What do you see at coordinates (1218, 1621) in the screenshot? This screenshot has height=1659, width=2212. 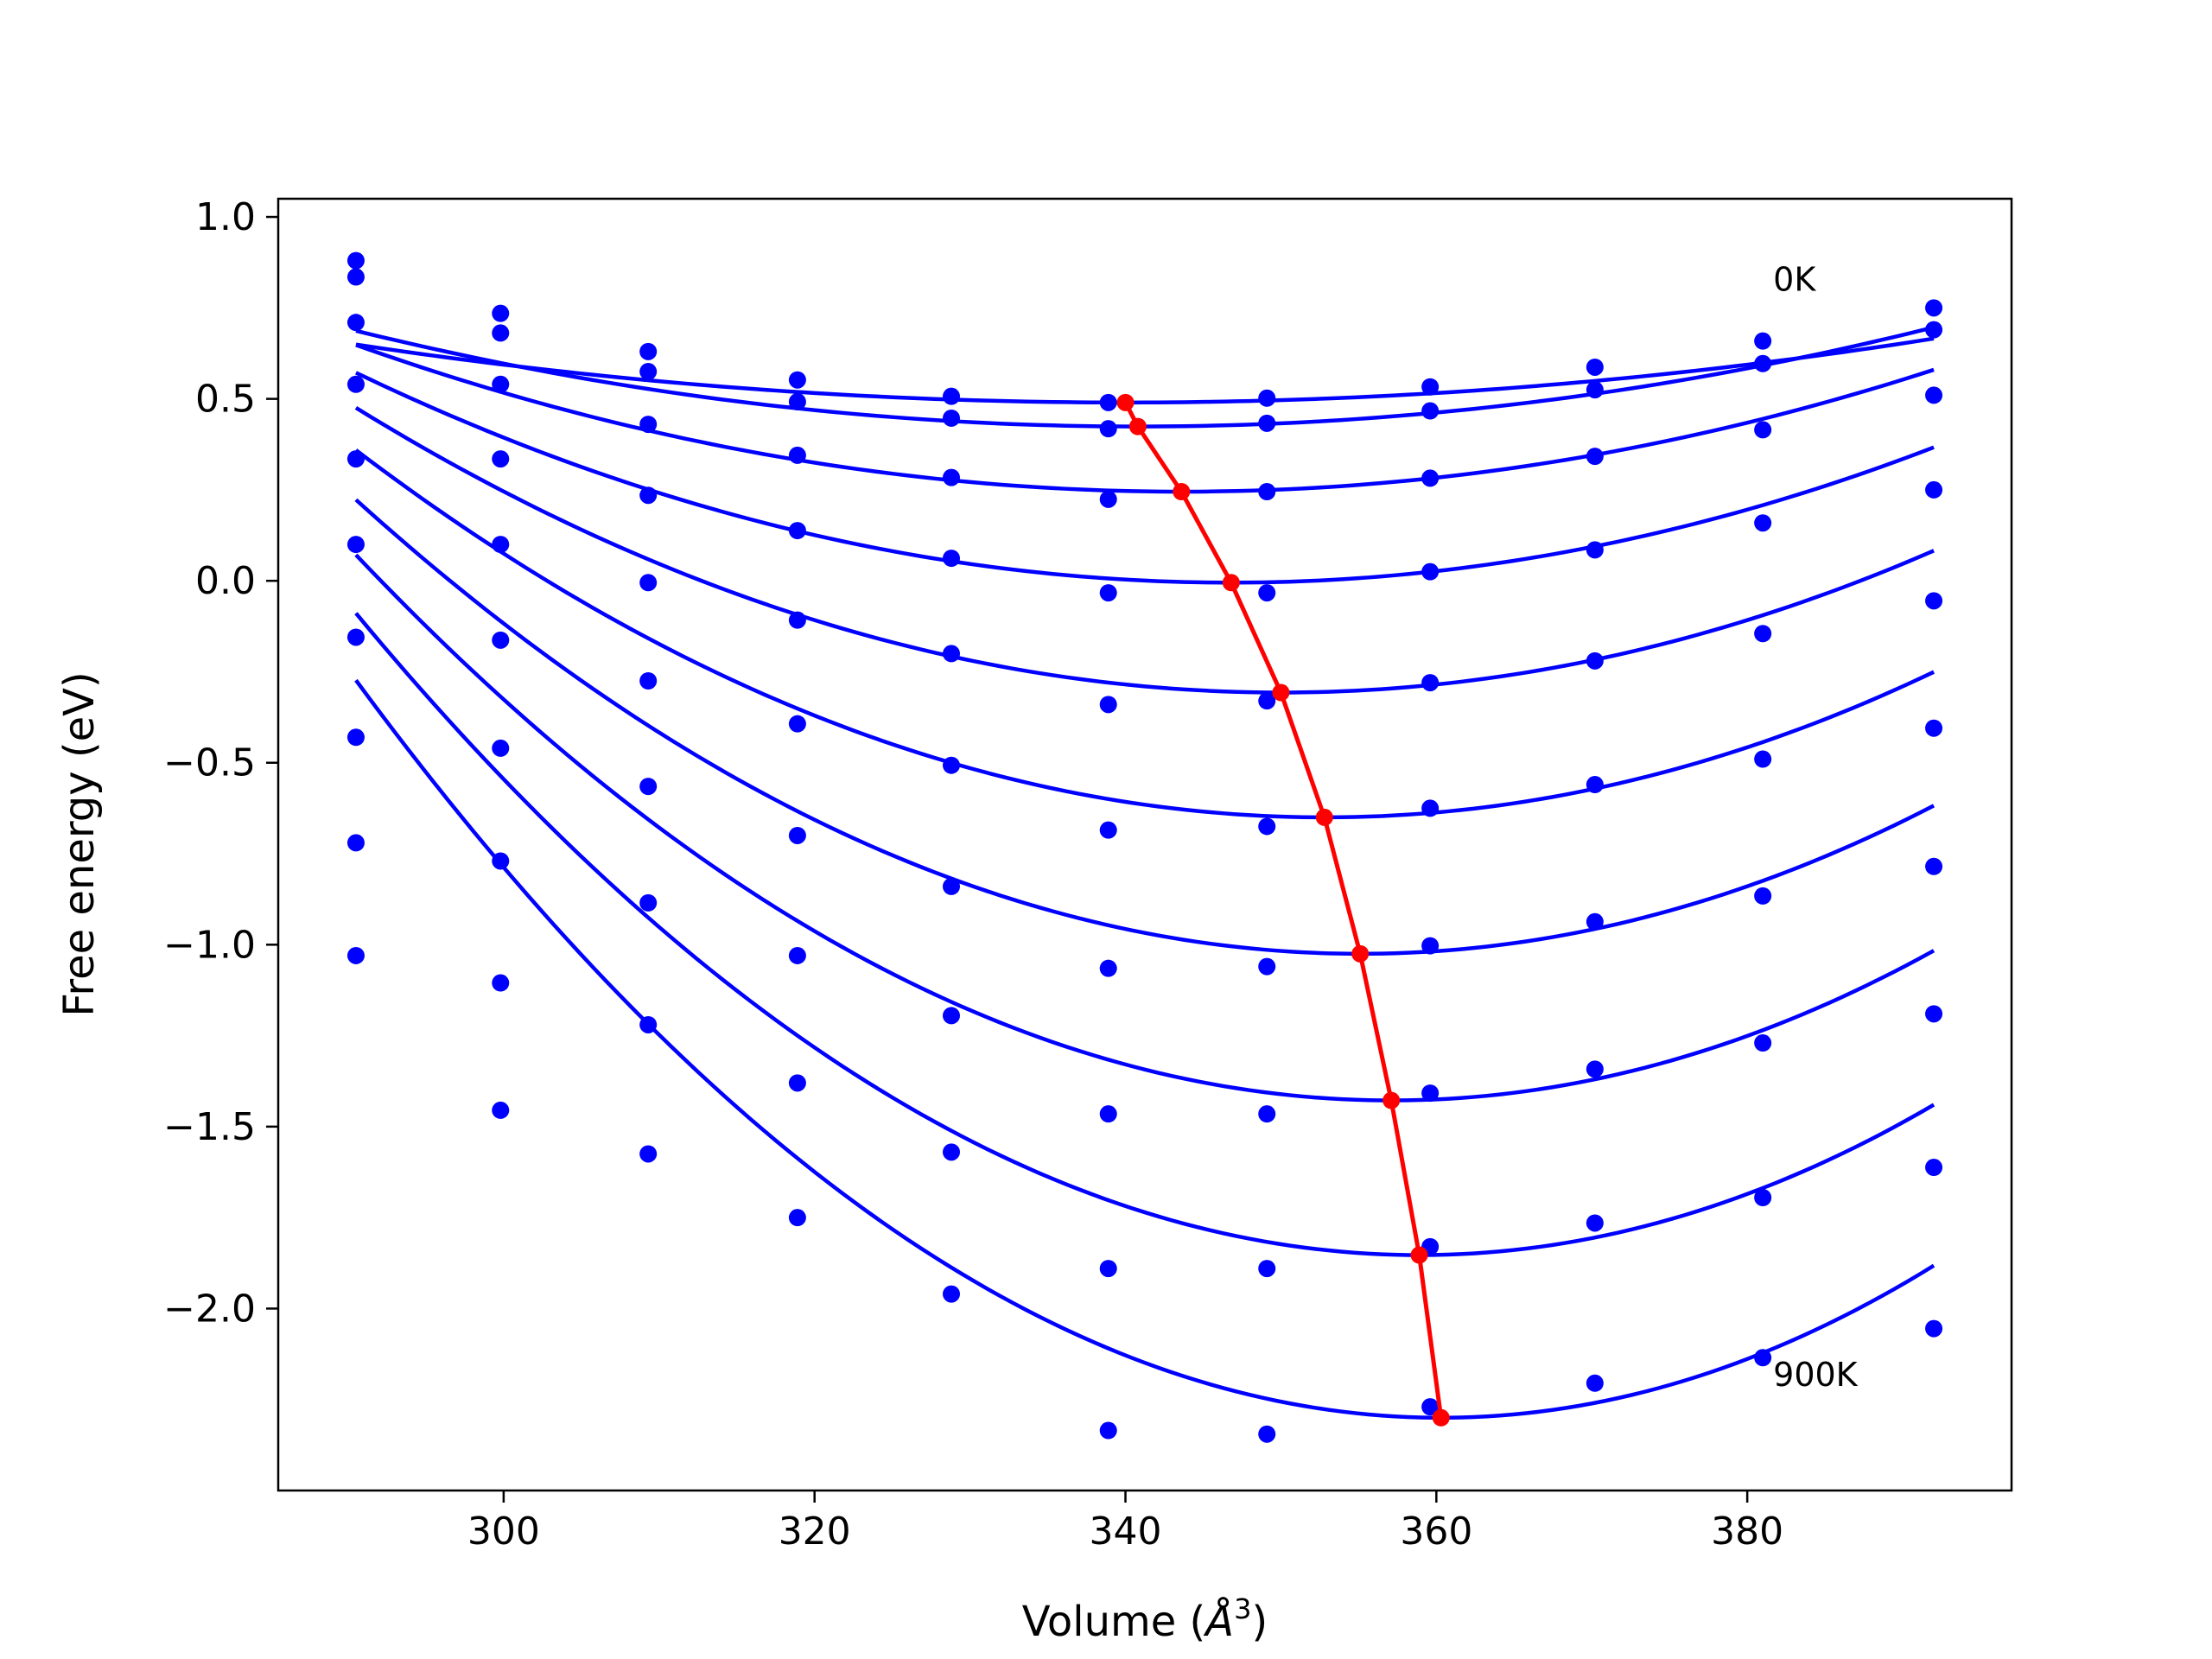 I see `x-axis-label-unit: Å` at bounding box center [1218, 1621].